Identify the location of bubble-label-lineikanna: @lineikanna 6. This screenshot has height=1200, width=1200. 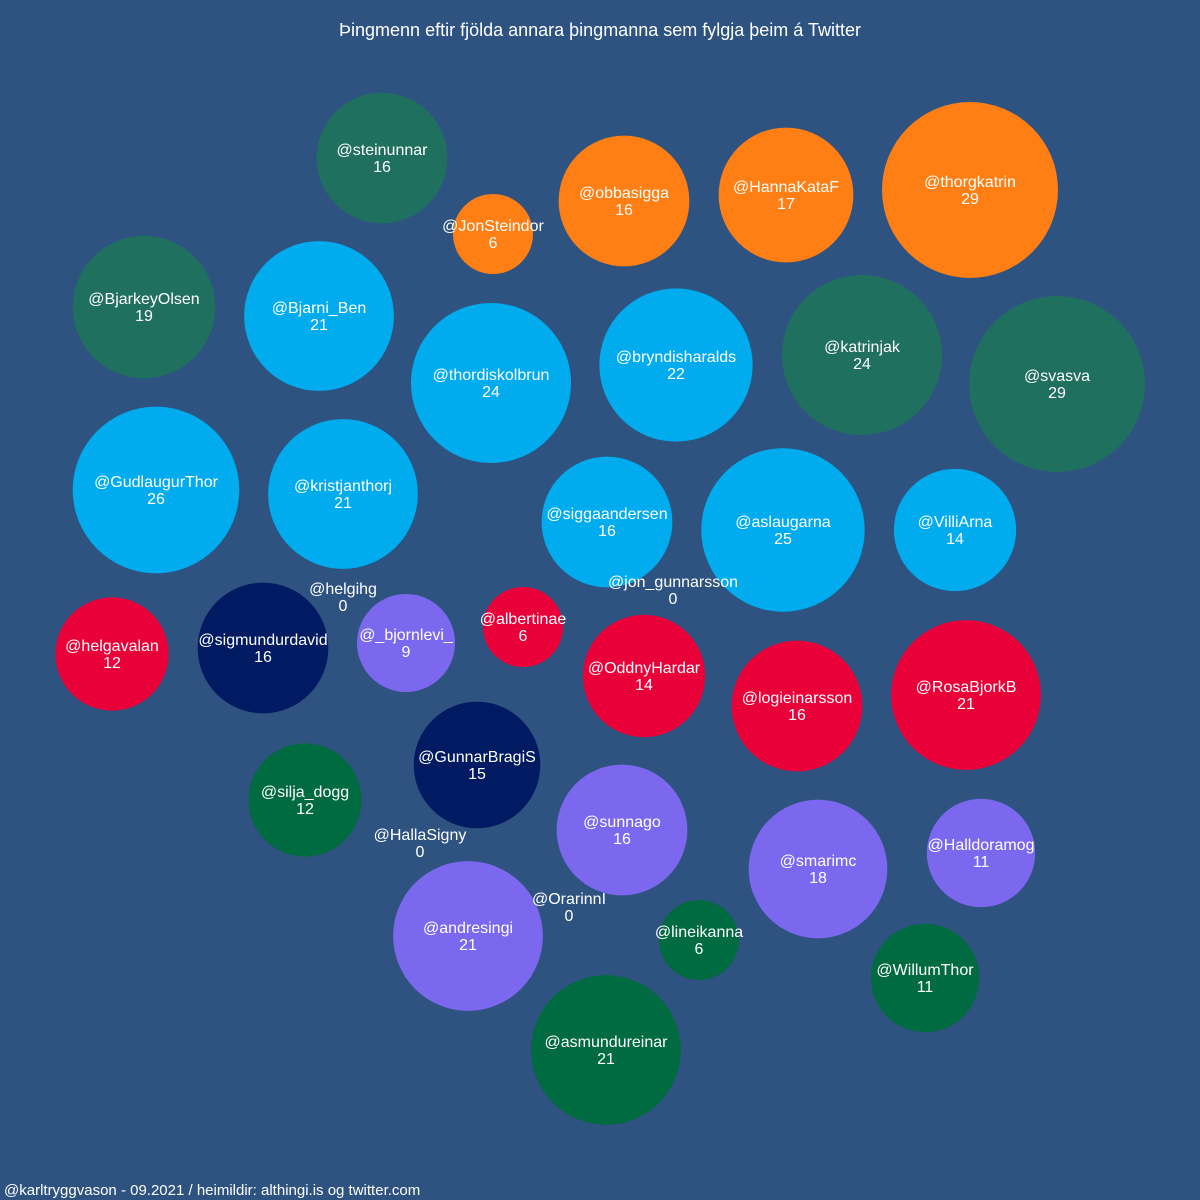
(699, 941).